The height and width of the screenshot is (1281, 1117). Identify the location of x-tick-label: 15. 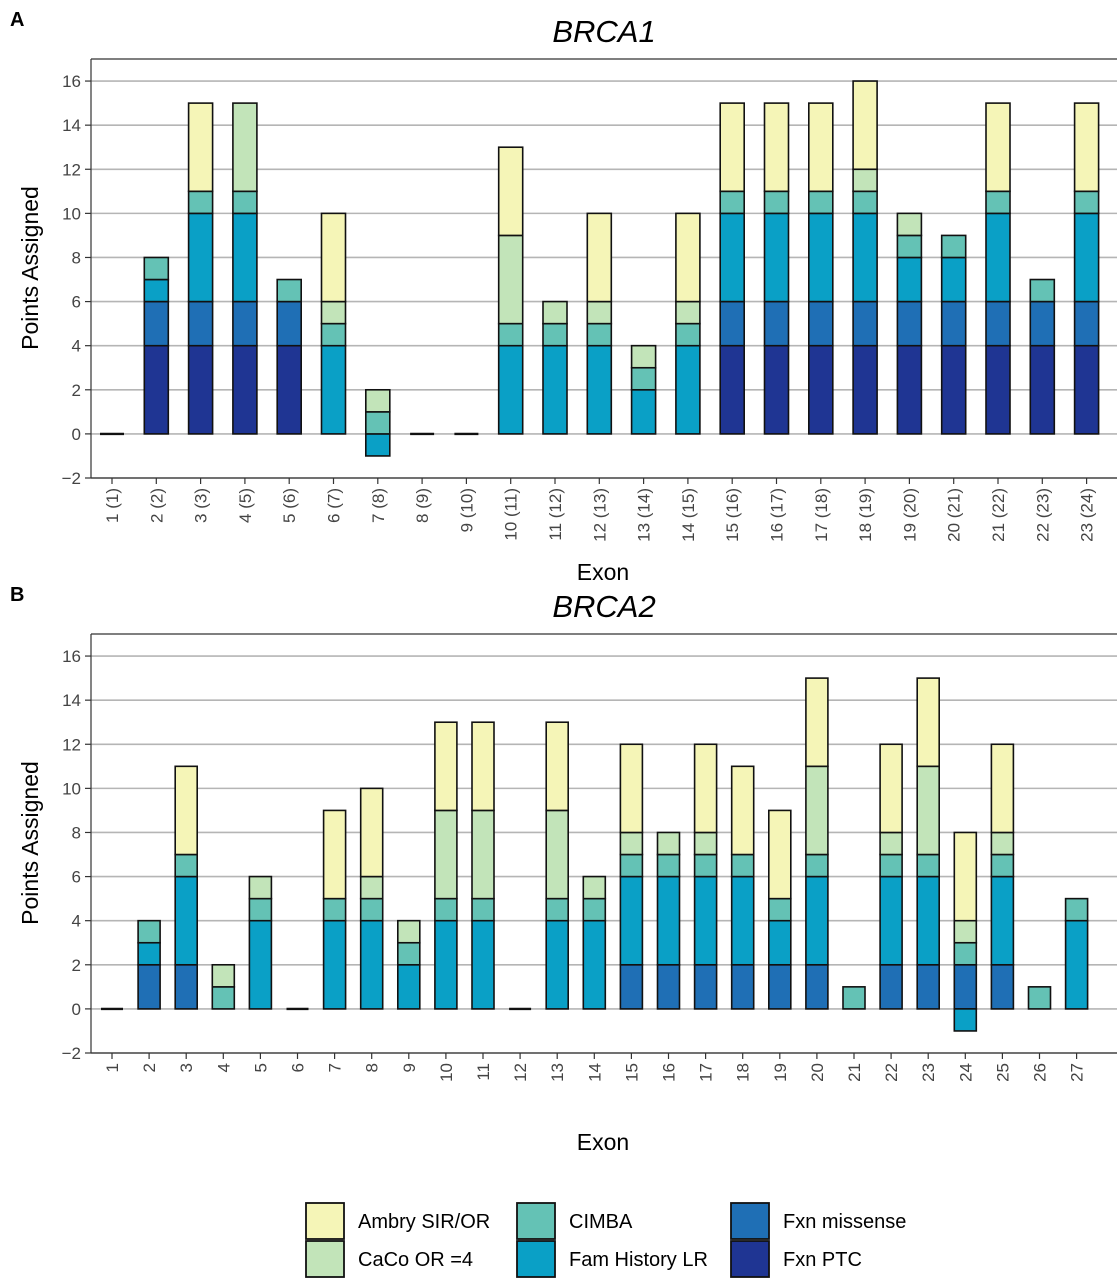
(631, 1072).